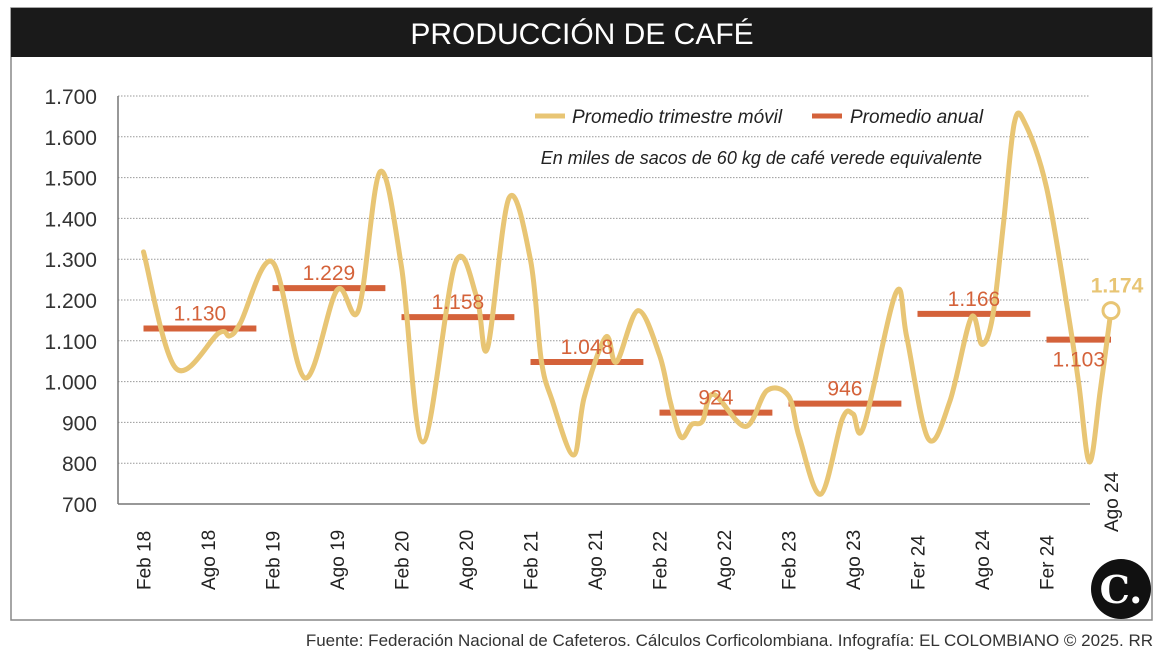 This screenshot has width=1164, height=665. I want to click on x-tick-label: Ago 20, so click(467, 560).